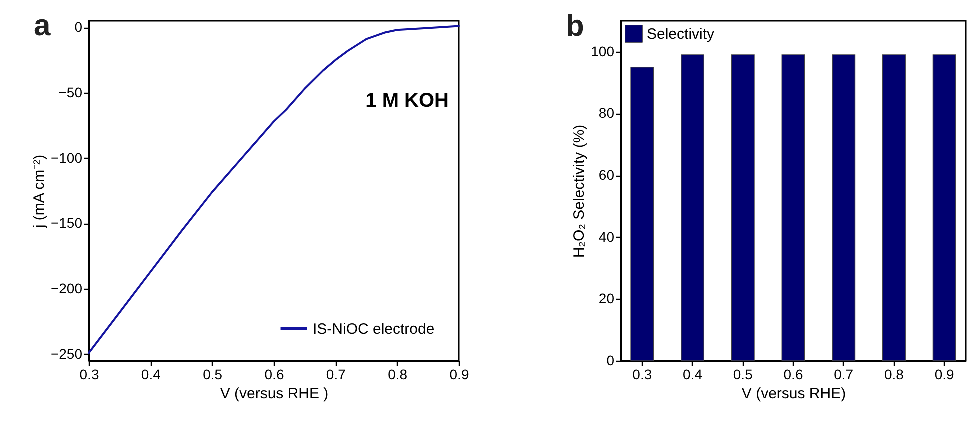 The height and width of the screenshot is (432, 971). I want to click on y-tick-label: 20, so click(606, 298).